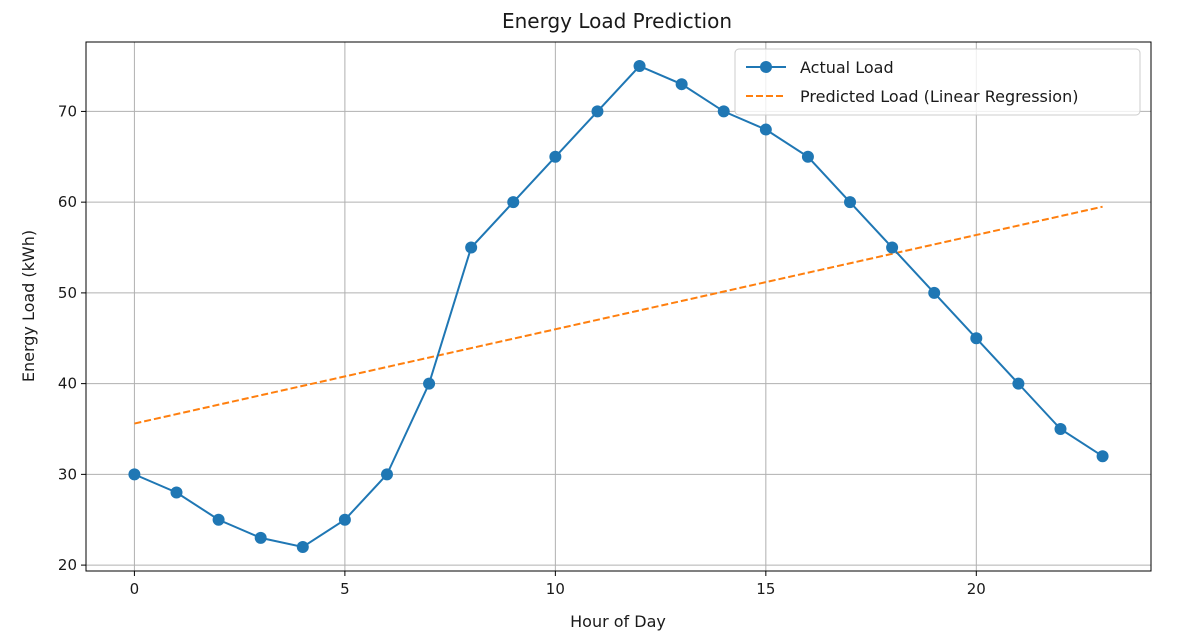 This screenshot has width=1180, height=640. Describe the element at coordinates (67, 384) in the screenshot. I see `y-tick-label: 40` at that location.